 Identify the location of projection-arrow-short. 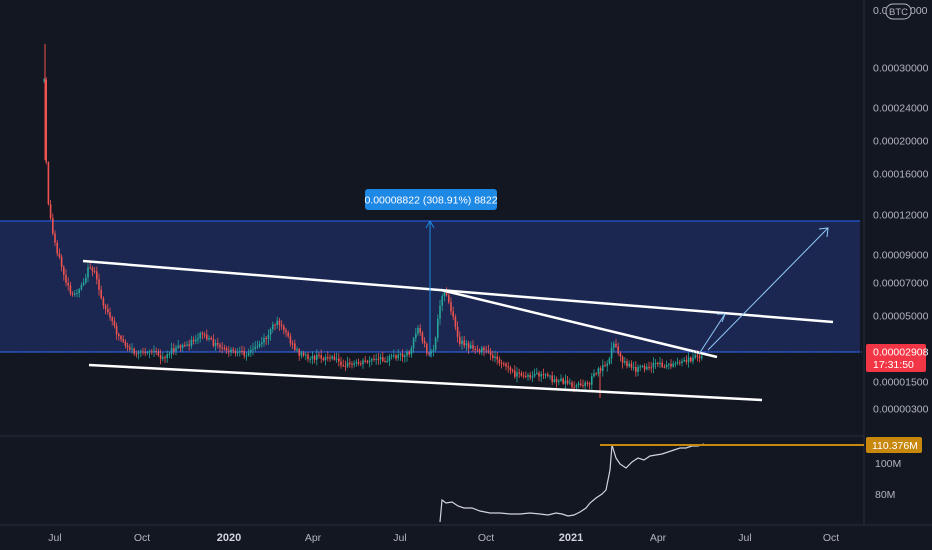
(712, 334).